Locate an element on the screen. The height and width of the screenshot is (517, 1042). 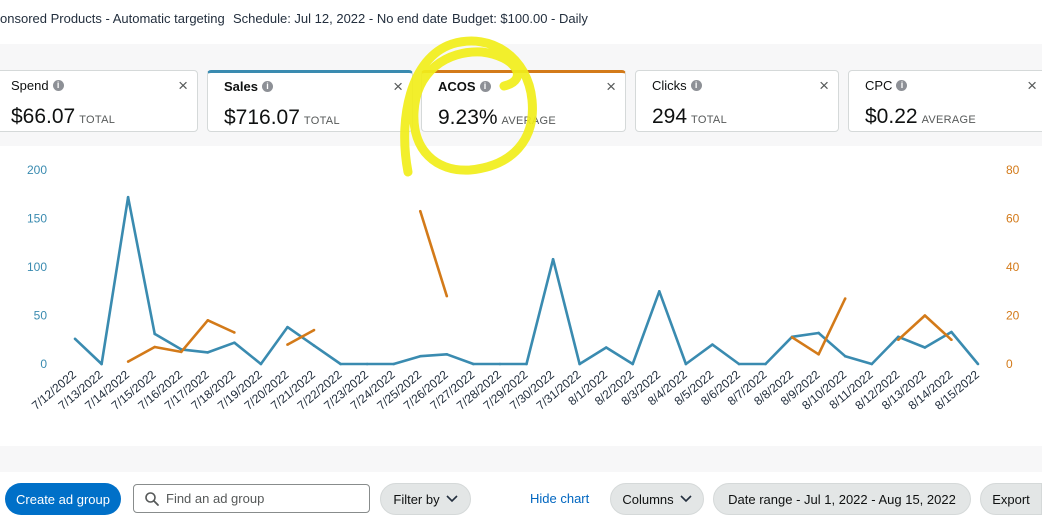
campaign-budget: Budget: $100.00 - Daily is located at coordinates (520, 18).